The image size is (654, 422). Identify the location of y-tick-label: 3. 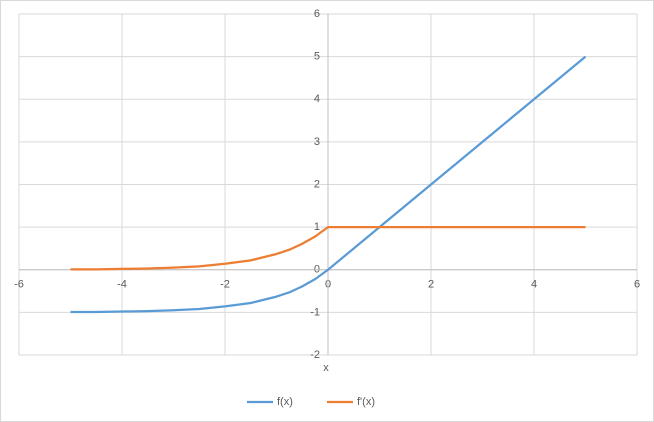
(317, 142).